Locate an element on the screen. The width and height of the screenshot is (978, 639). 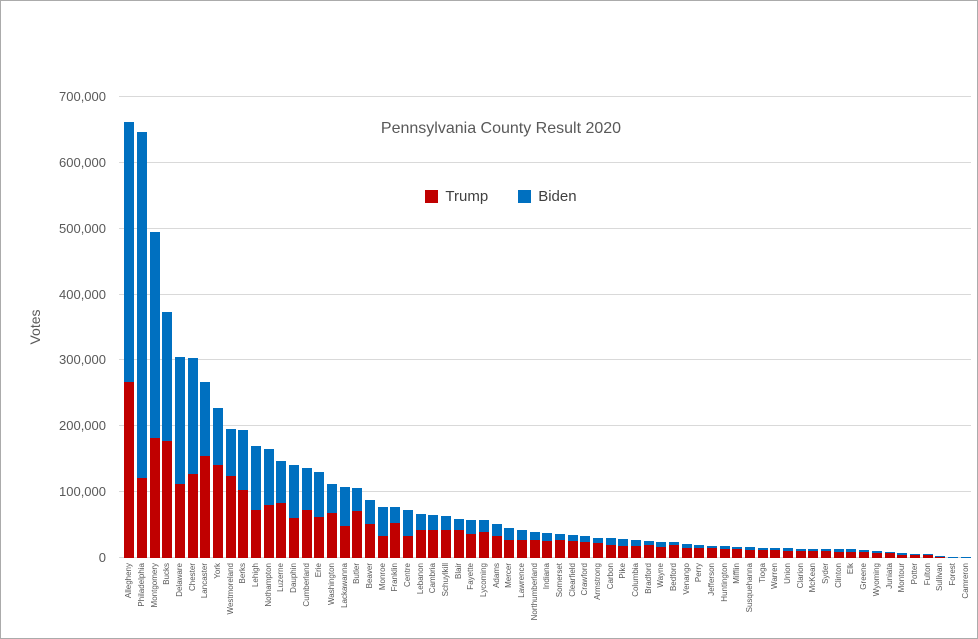
y-tick-label: 600,000 is located at coordinates (82, 162).